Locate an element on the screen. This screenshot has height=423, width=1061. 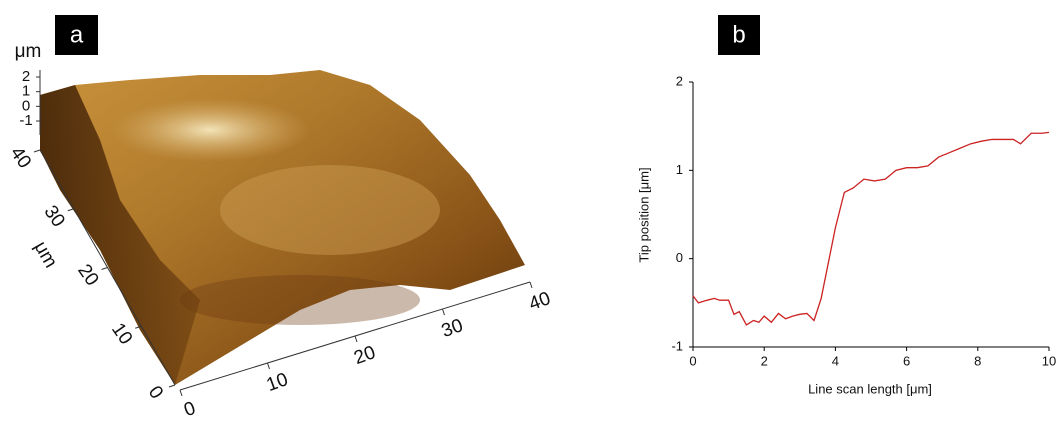
x-tick-label: 2 is located at coordinates (764, 360).